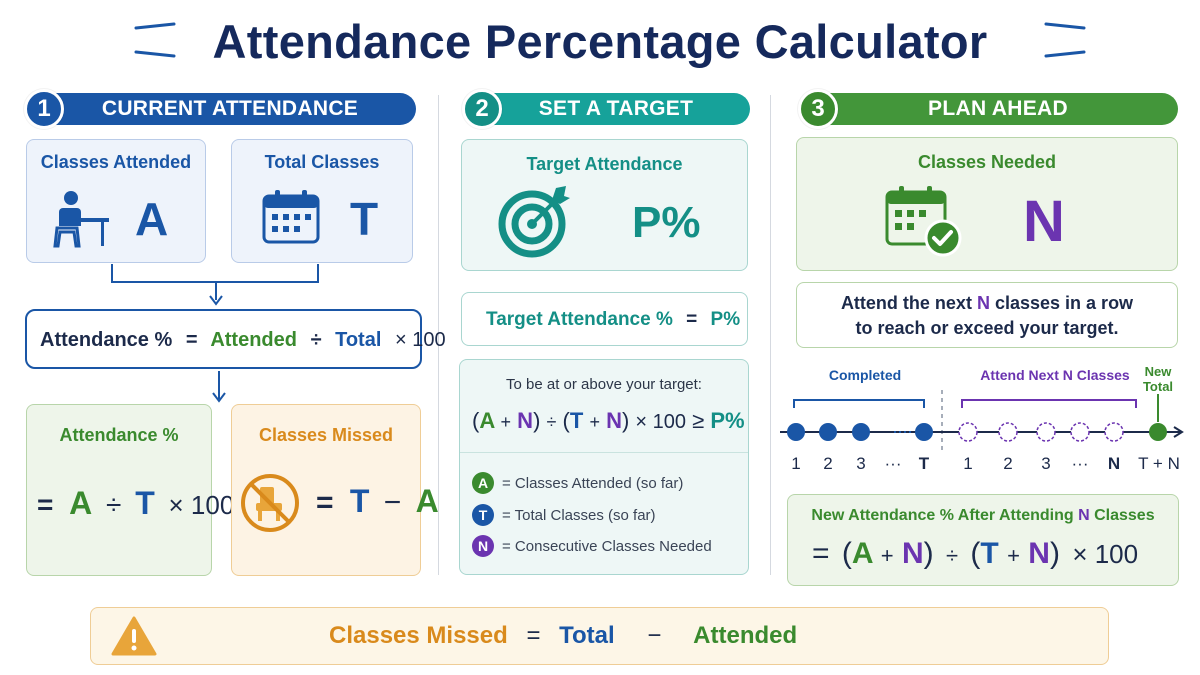 Image resolution: width=1200 pixels, height=675 pixels. What do you see at coordinates (698, 420) in the screenshot?
I see `ge: ≥` at bounding box center [698, 420].